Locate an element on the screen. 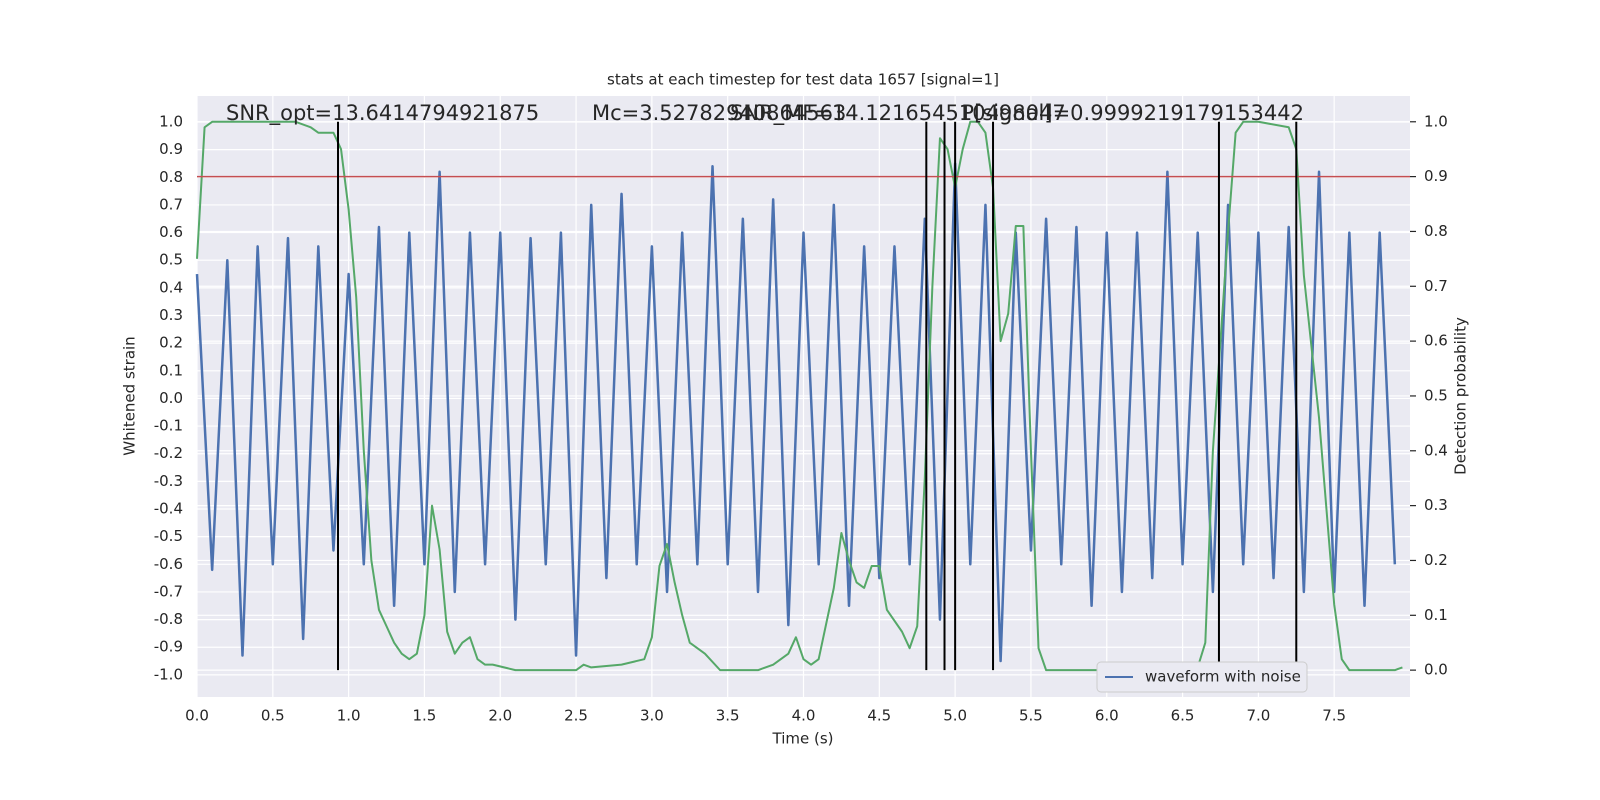 This screenshot has width=1600, height=800. x-tick-label: 1.5 is located at coordinates (425, 716).